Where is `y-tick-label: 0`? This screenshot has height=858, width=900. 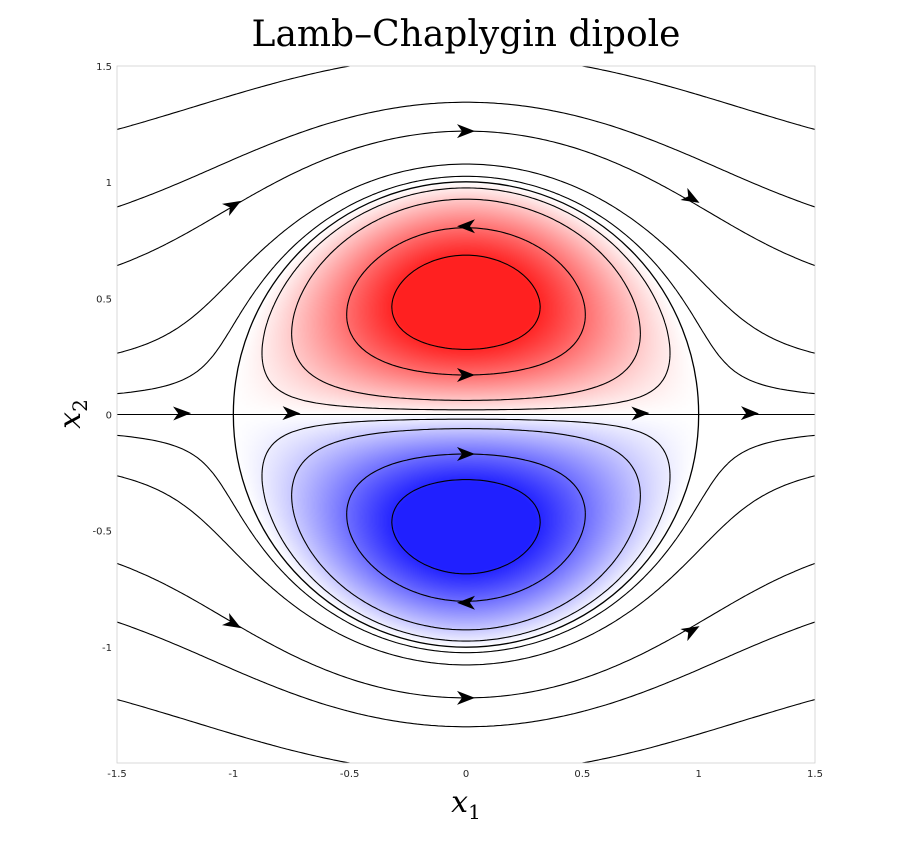 y-tick-label: 0 is located at coordinates (109, 416).